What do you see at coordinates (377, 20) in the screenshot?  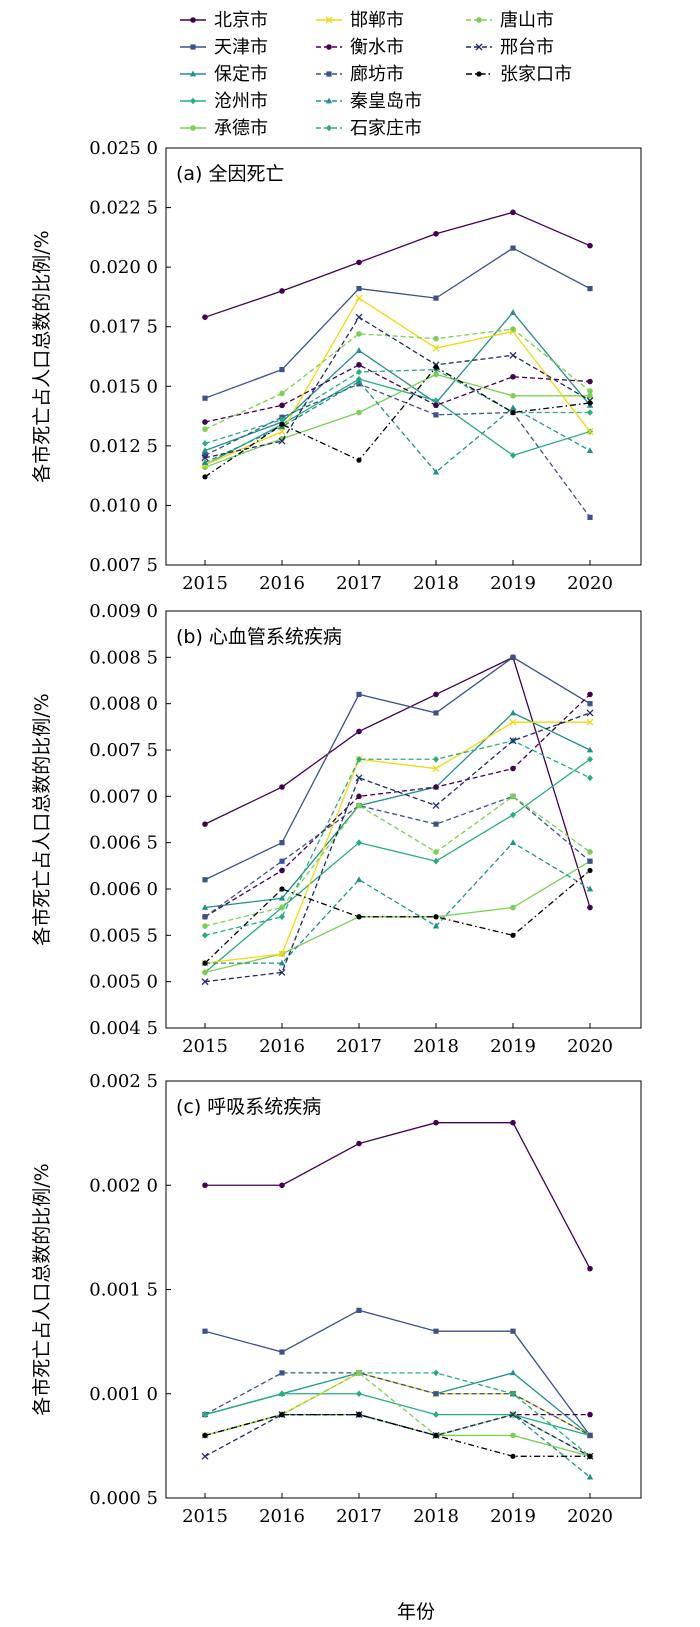 I see `legend-label: 邯郸市` at bounding box center [377, 20].